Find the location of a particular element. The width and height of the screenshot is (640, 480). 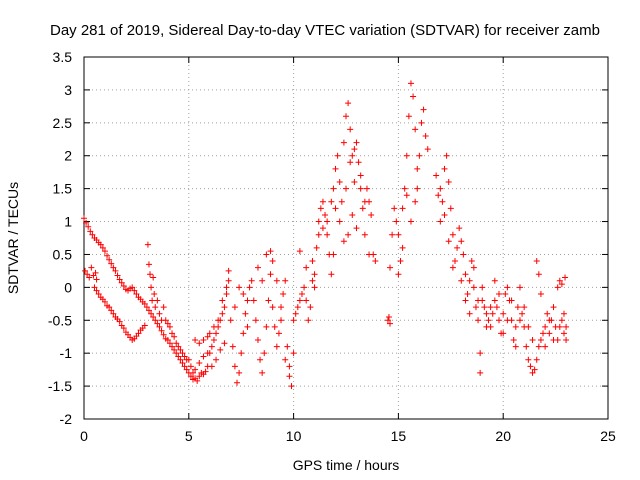

y-tick-label: 1 is located at coordinates (68, 222).